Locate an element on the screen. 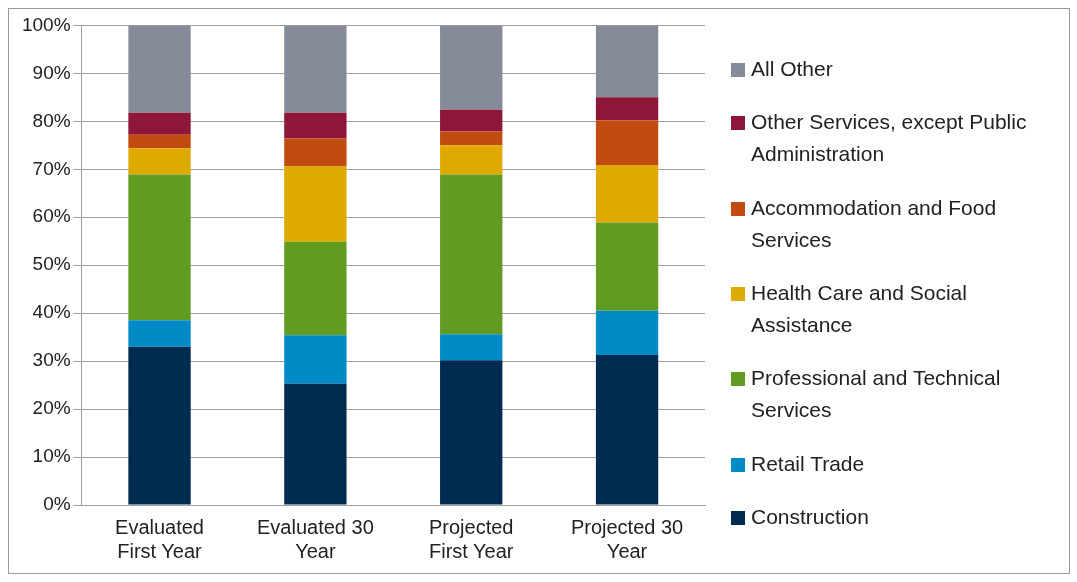 Image resolution: width=1077 pixels, height=582 pixels. y-tick-label: 0% is located at coordinates (57, 504).